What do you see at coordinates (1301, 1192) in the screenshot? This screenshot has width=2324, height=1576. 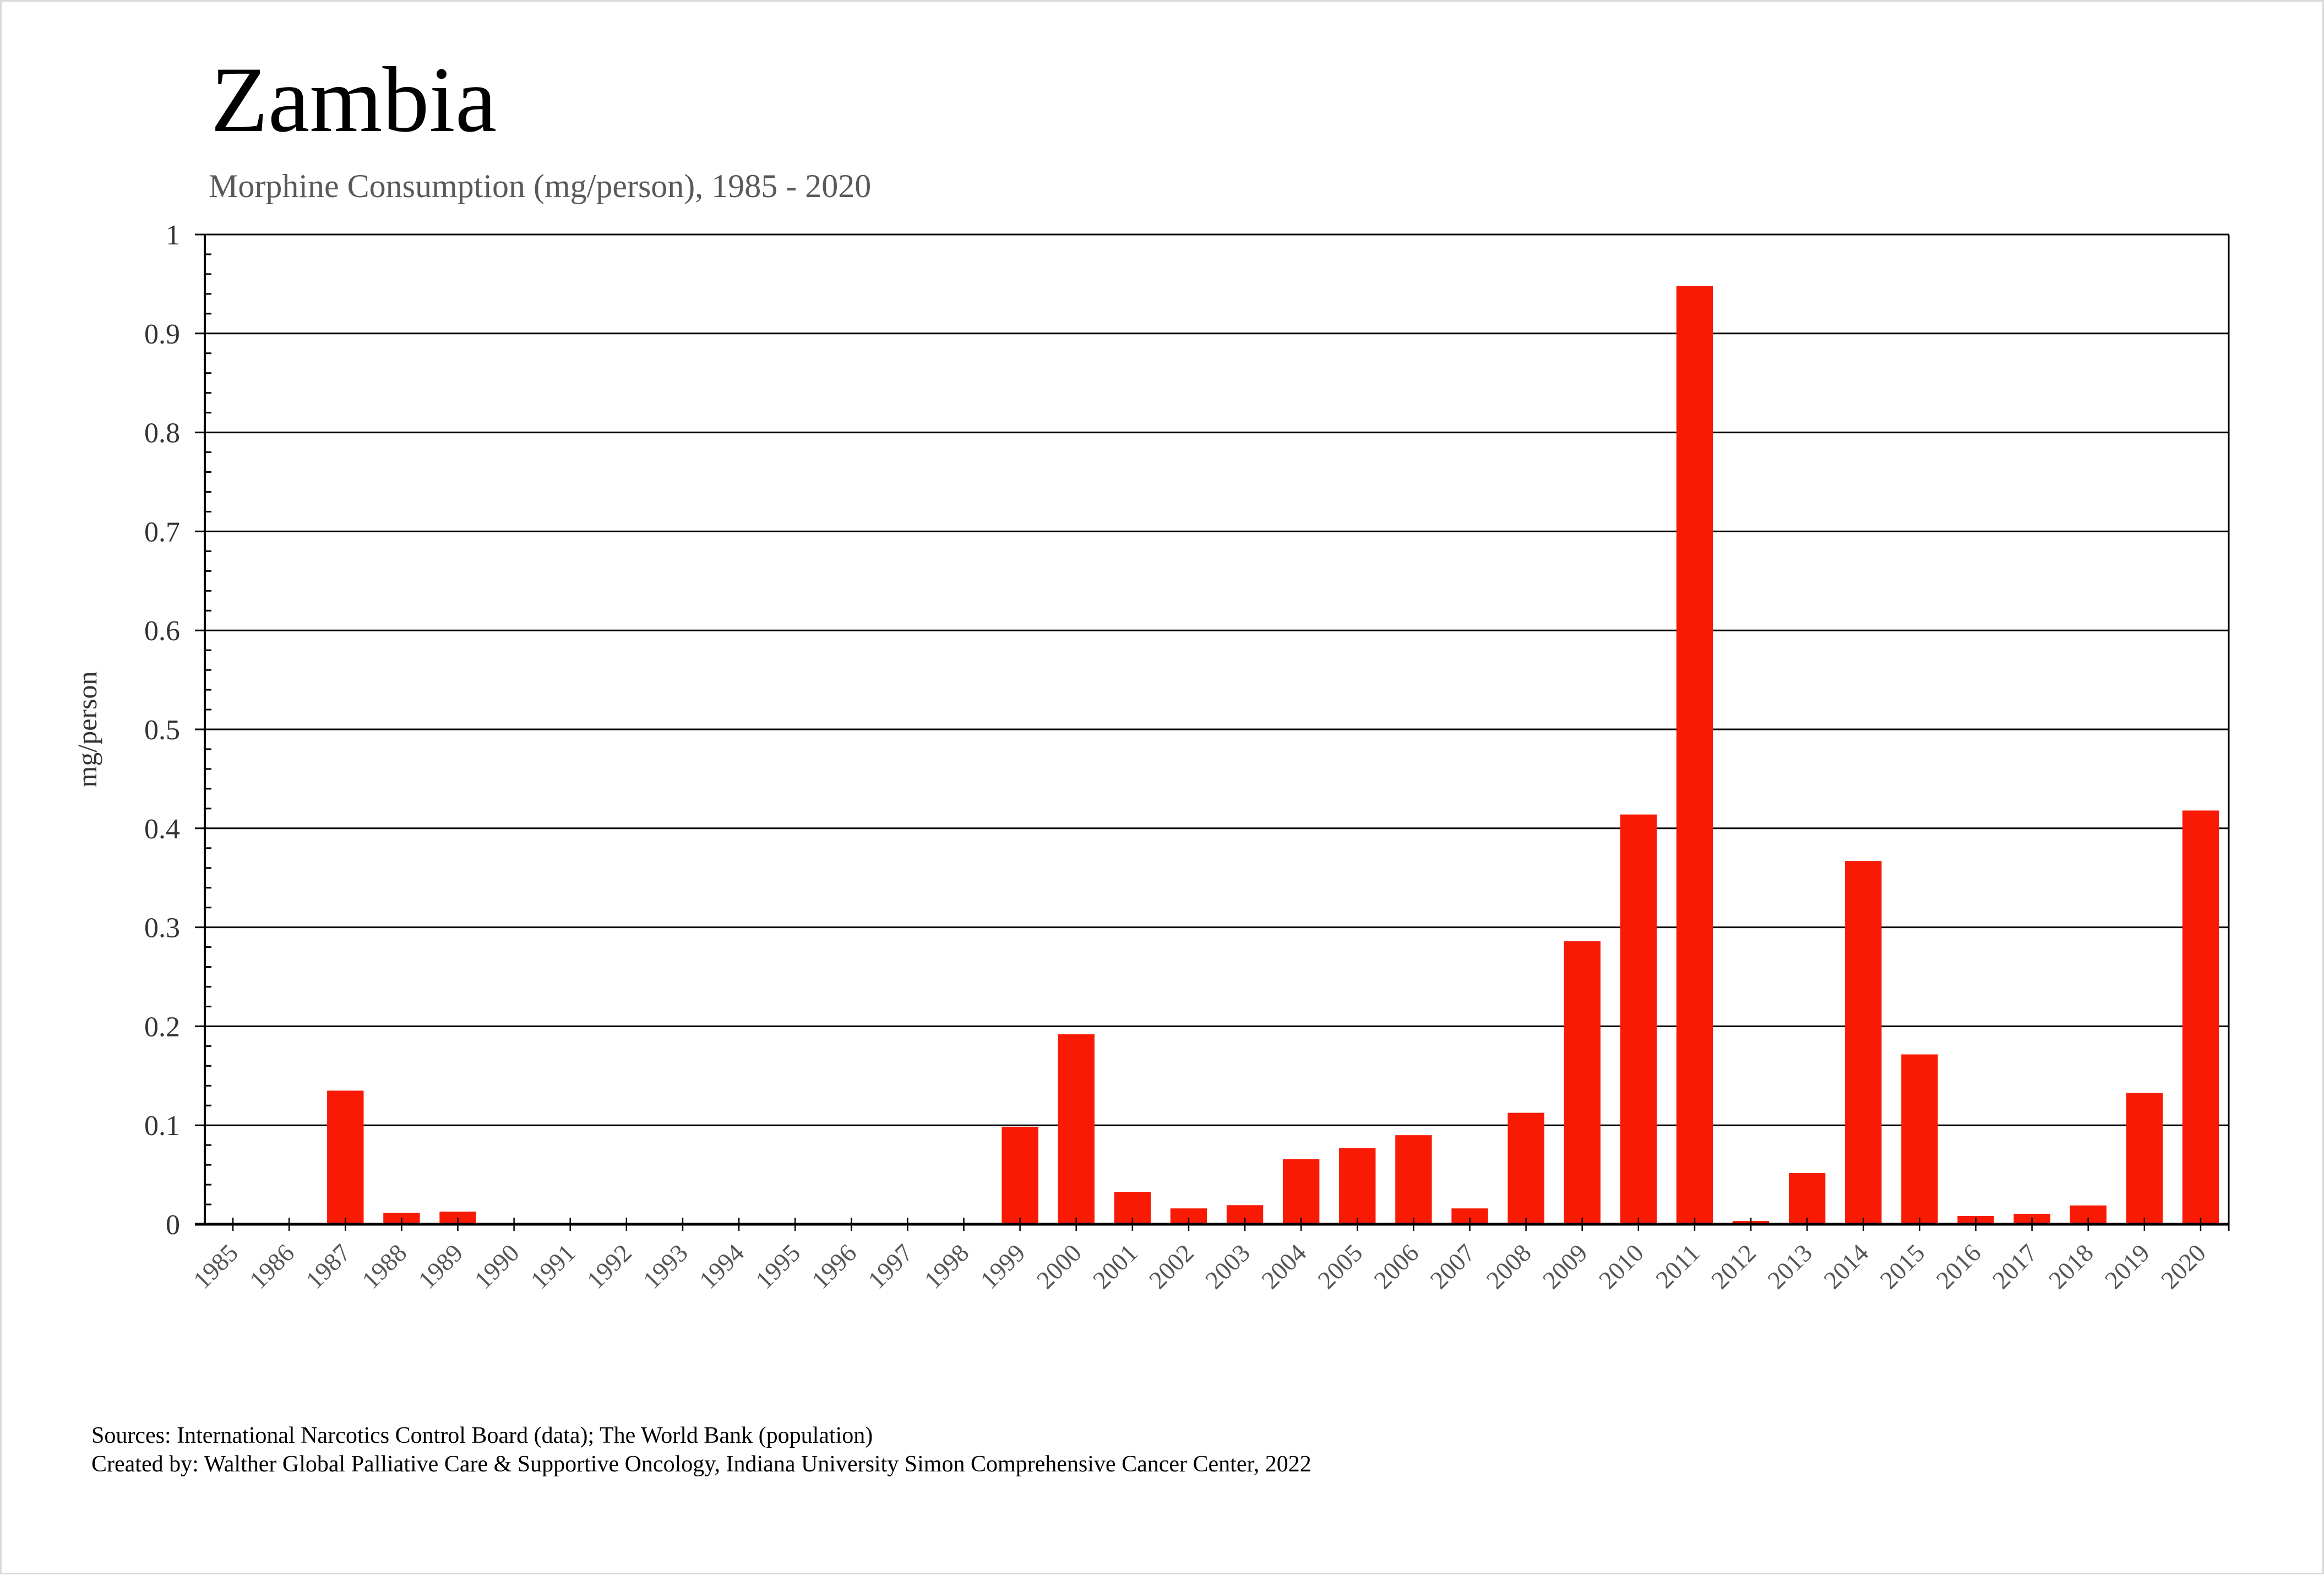 I see `bar-2004` at bounding box center [1301, 1192].